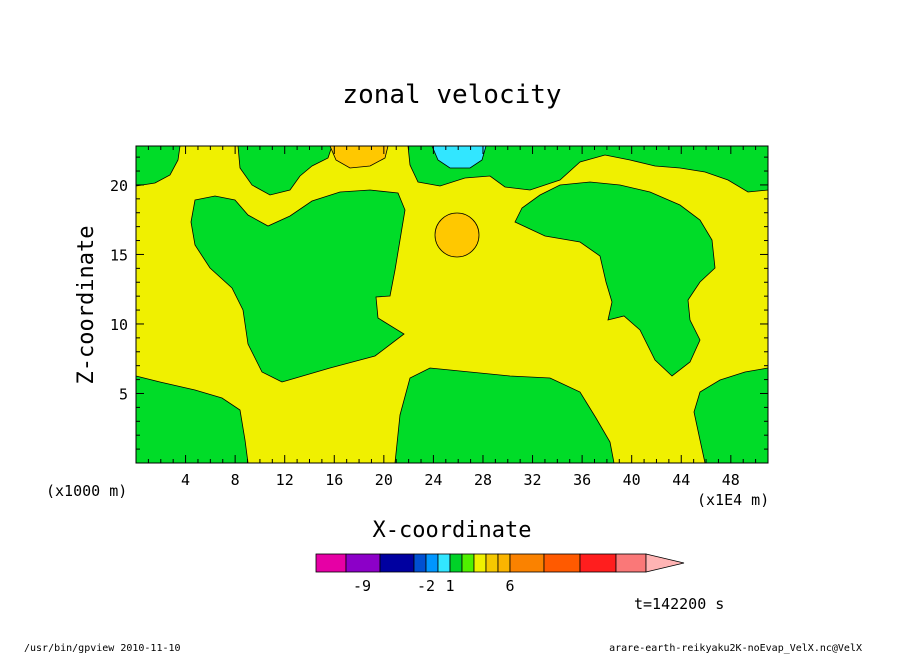 Image resolution: width=904 pixels, height=658 pixels. Describe the element at coordinates (509, 586) in the screenshot. I see `colorbar-label: 6` at that location.